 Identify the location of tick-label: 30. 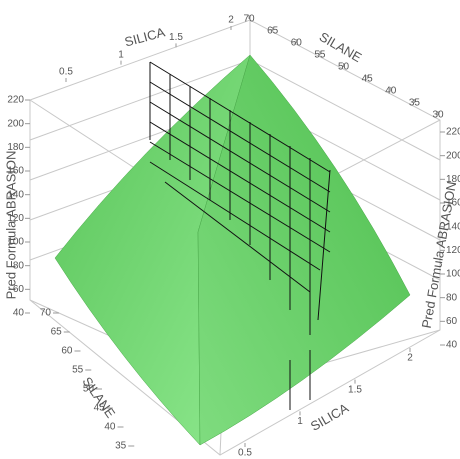
(438, 115).